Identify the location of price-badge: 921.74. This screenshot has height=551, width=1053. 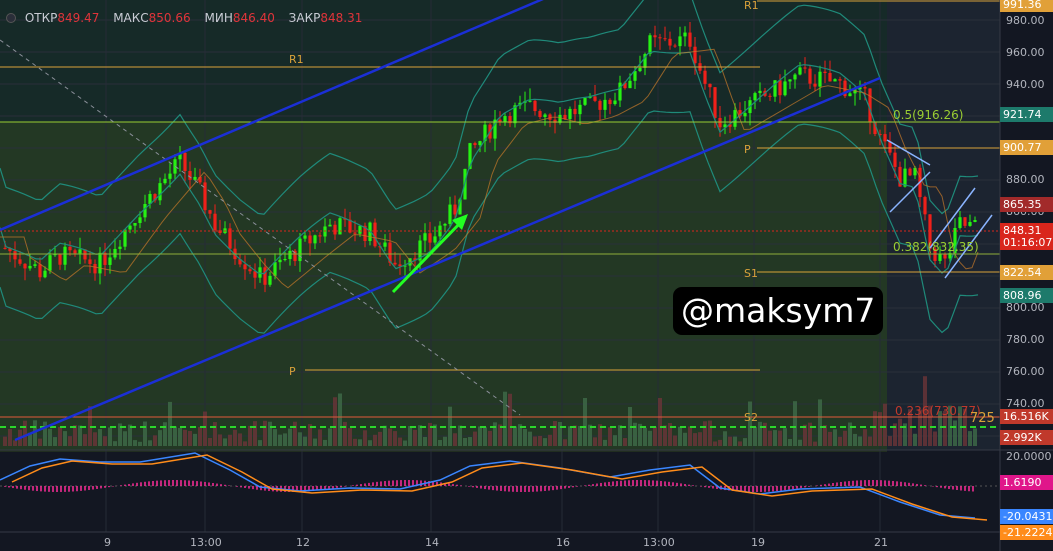
(1026, 114).